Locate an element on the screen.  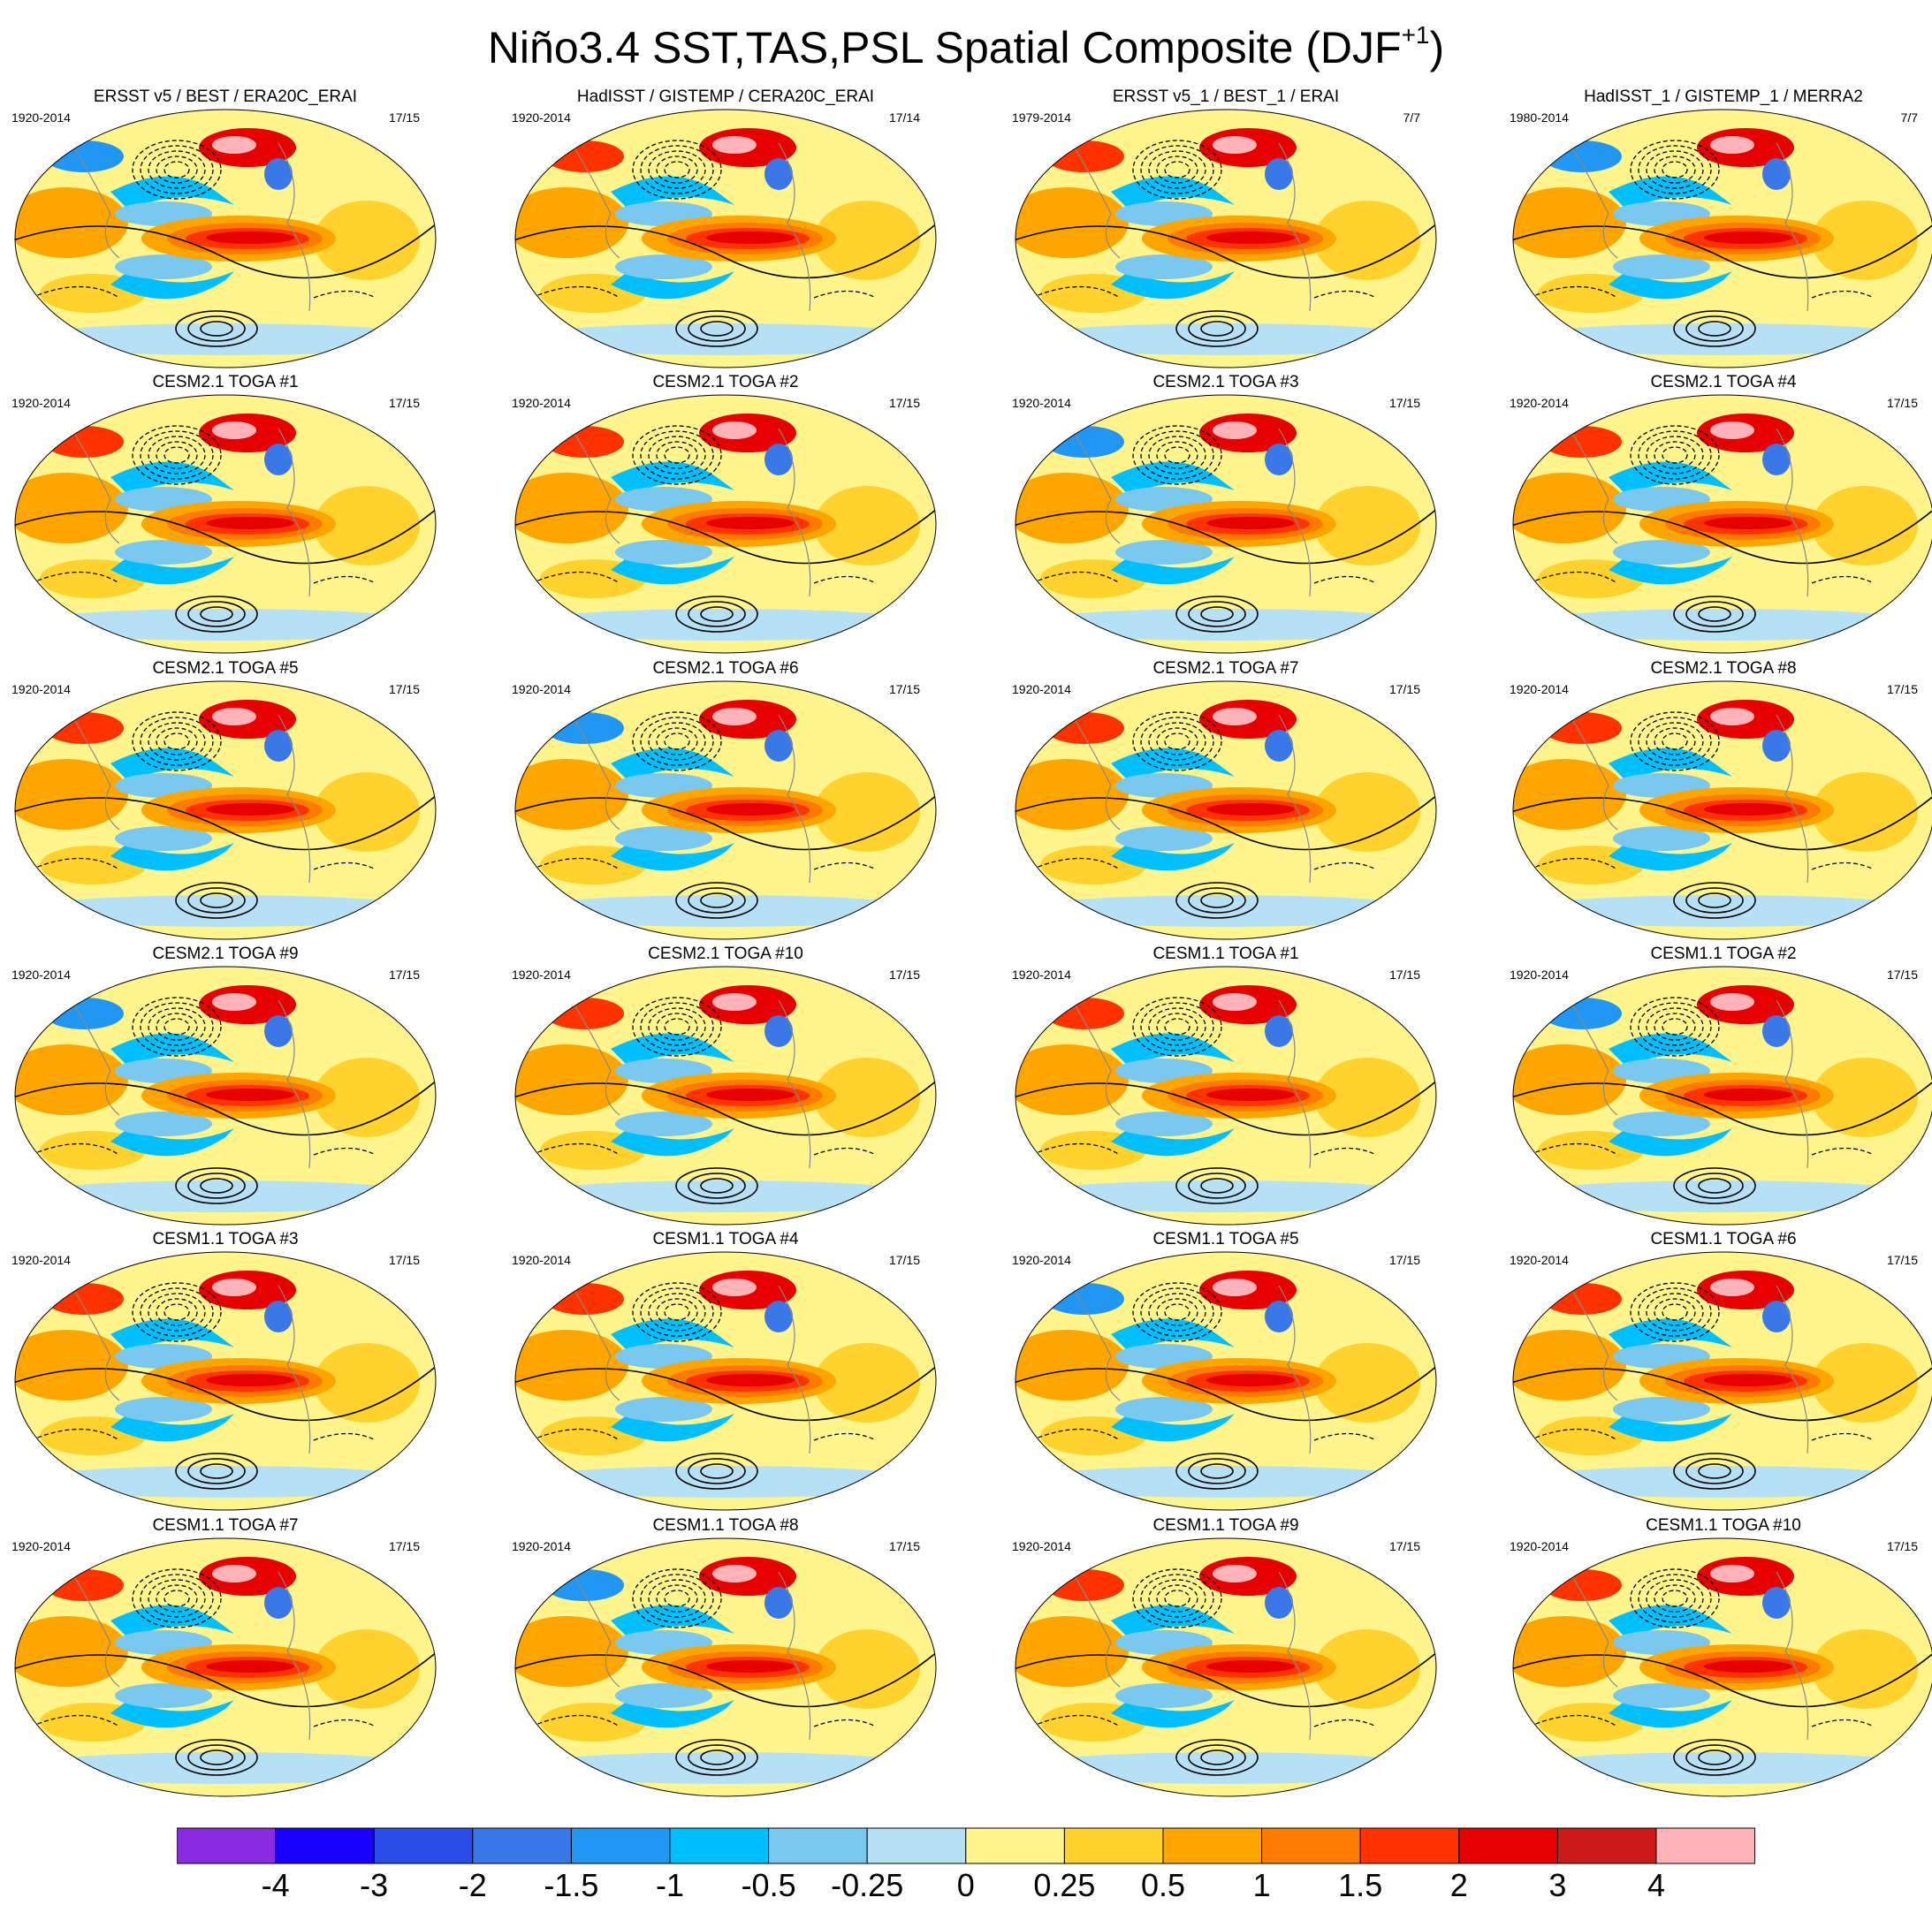
panel-count: 7/7 is located at coordinates (1411, 117).